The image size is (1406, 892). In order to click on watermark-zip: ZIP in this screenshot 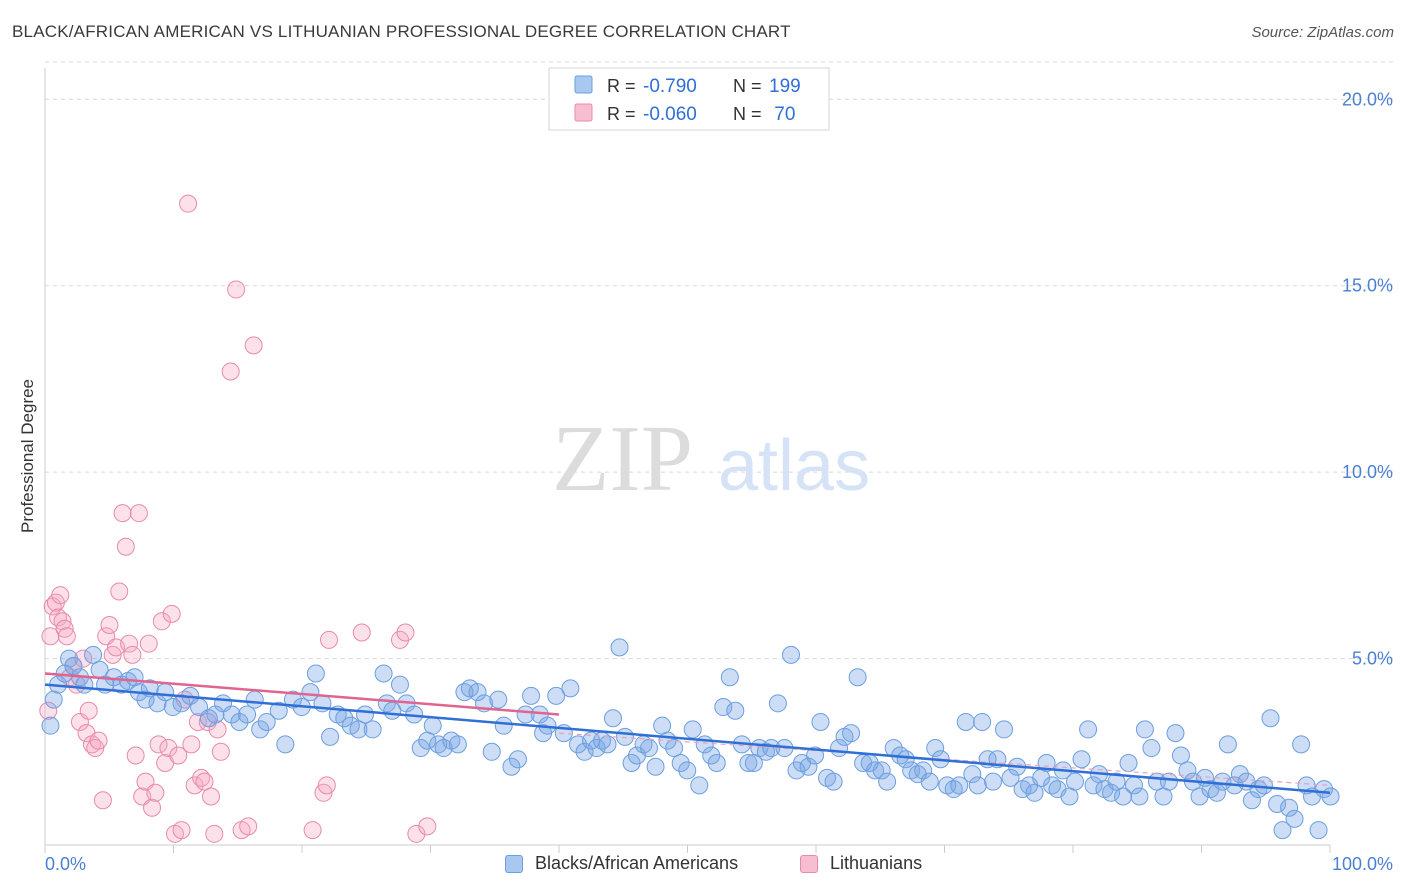, I will do `click(622, 459)`.